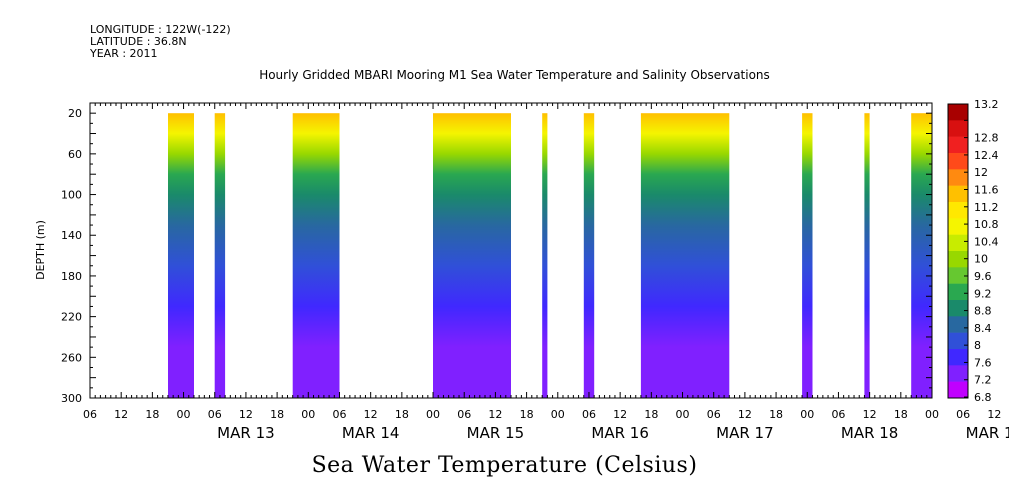 This screenshot has height=504, width=1009. Describe the element at coordinates (983, 362) in the screenshot. I see `colorbar-label: 7.6` at that location.